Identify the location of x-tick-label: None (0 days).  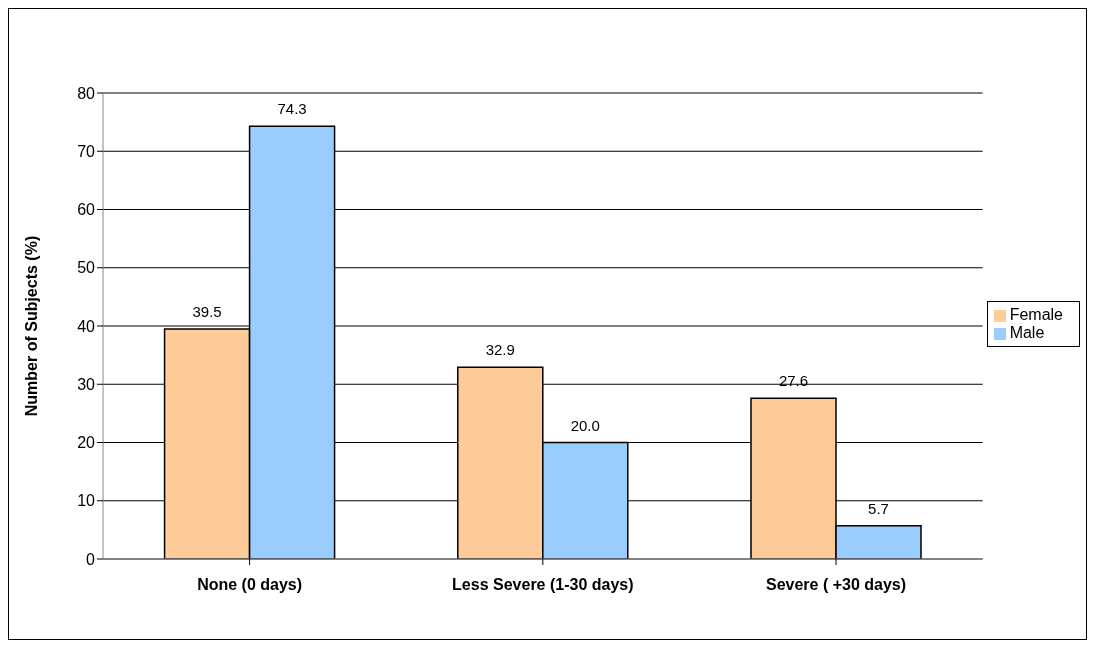
(250, 585).